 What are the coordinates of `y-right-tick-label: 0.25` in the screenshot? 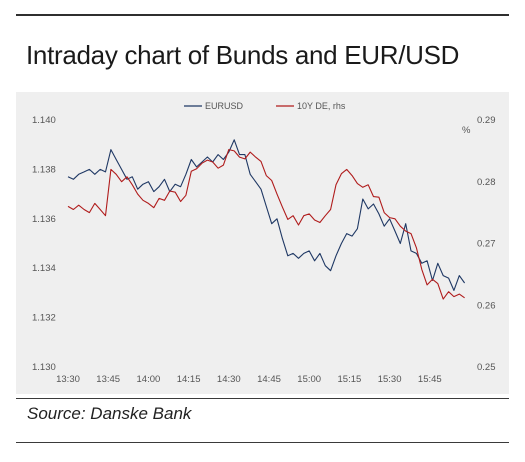 It's located at (486, 367).